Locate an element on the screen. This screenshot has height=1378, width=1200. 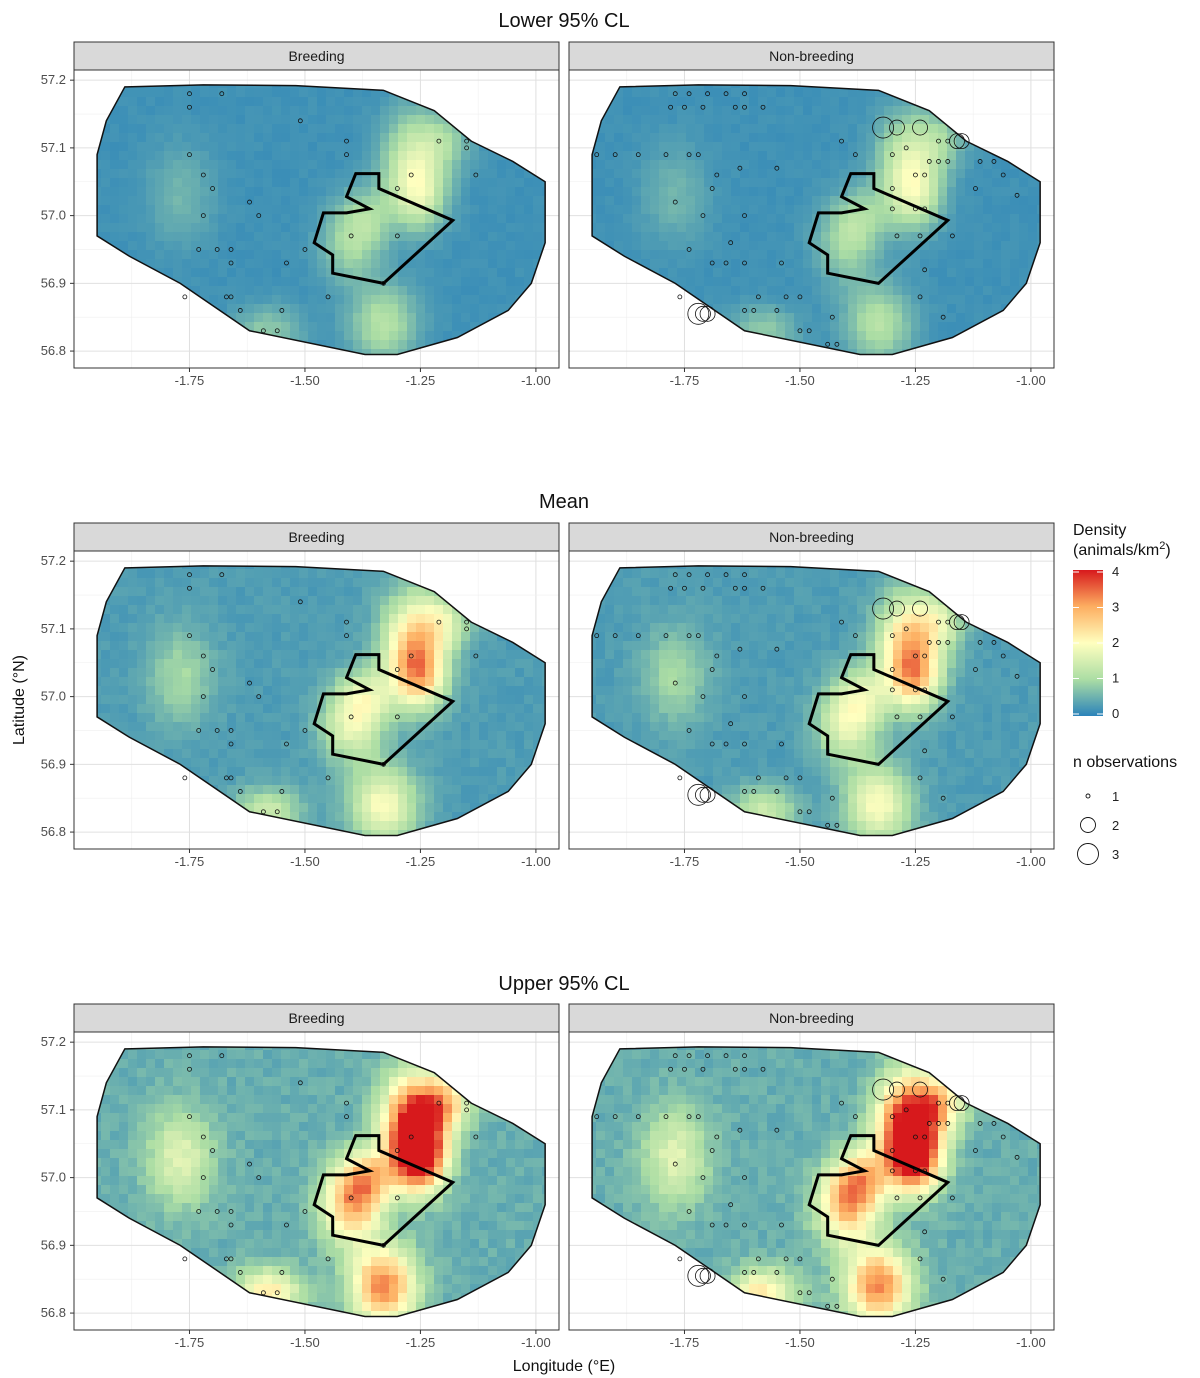
y-tick-label: 57.1 is located at coordinates (53, 1109).